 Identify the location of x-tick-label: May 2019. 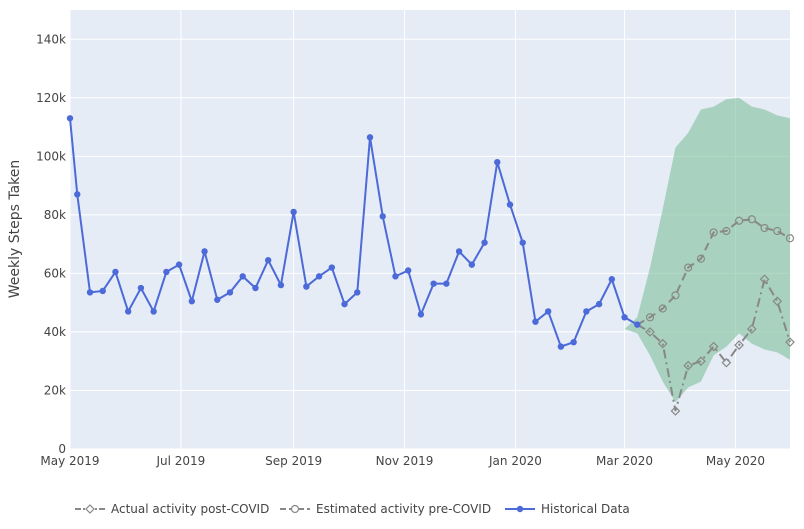
(69, 461).